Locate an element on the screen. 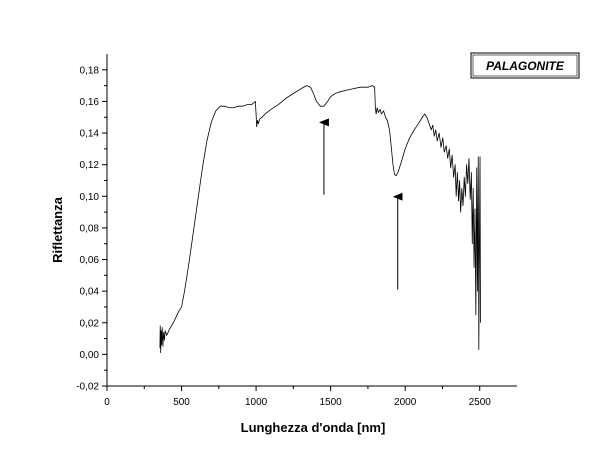 The height and width of the screenshot is (462, 599). x-tick-label: 0 is located at coordinates (107, 402).